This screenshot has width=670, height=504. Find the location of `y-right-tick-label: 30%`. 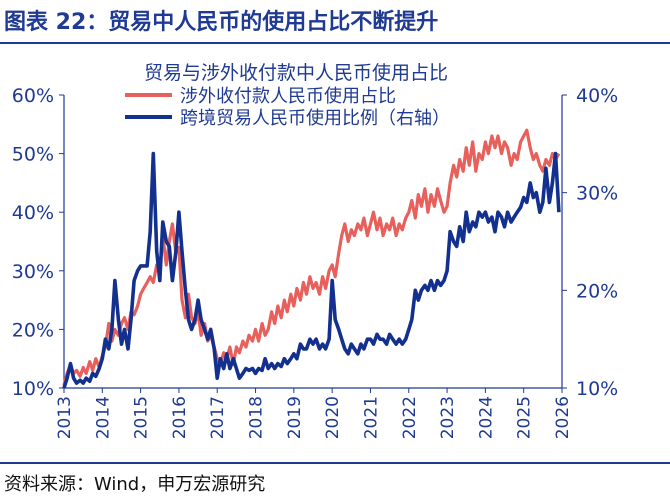

y-right-tick-label: 30% is located at coordinates (597, 194).